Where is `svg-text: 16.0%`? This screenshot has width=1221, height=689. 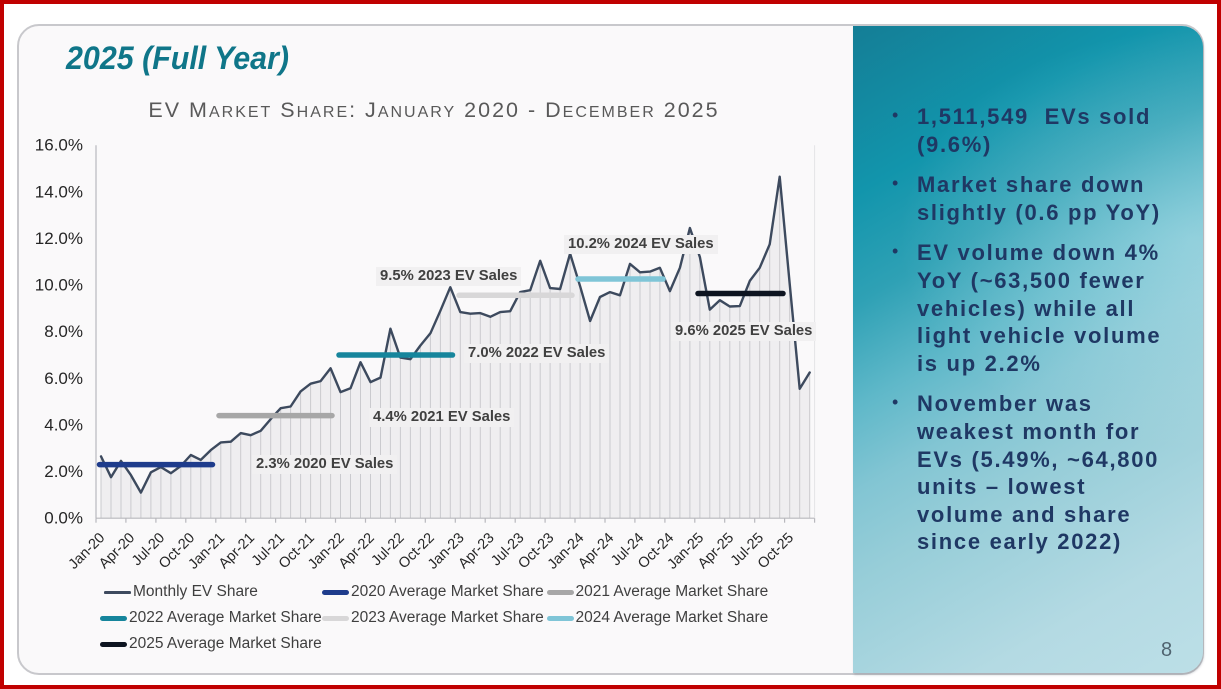
svg-text: 16.0% is located at coordinates (59, 145).